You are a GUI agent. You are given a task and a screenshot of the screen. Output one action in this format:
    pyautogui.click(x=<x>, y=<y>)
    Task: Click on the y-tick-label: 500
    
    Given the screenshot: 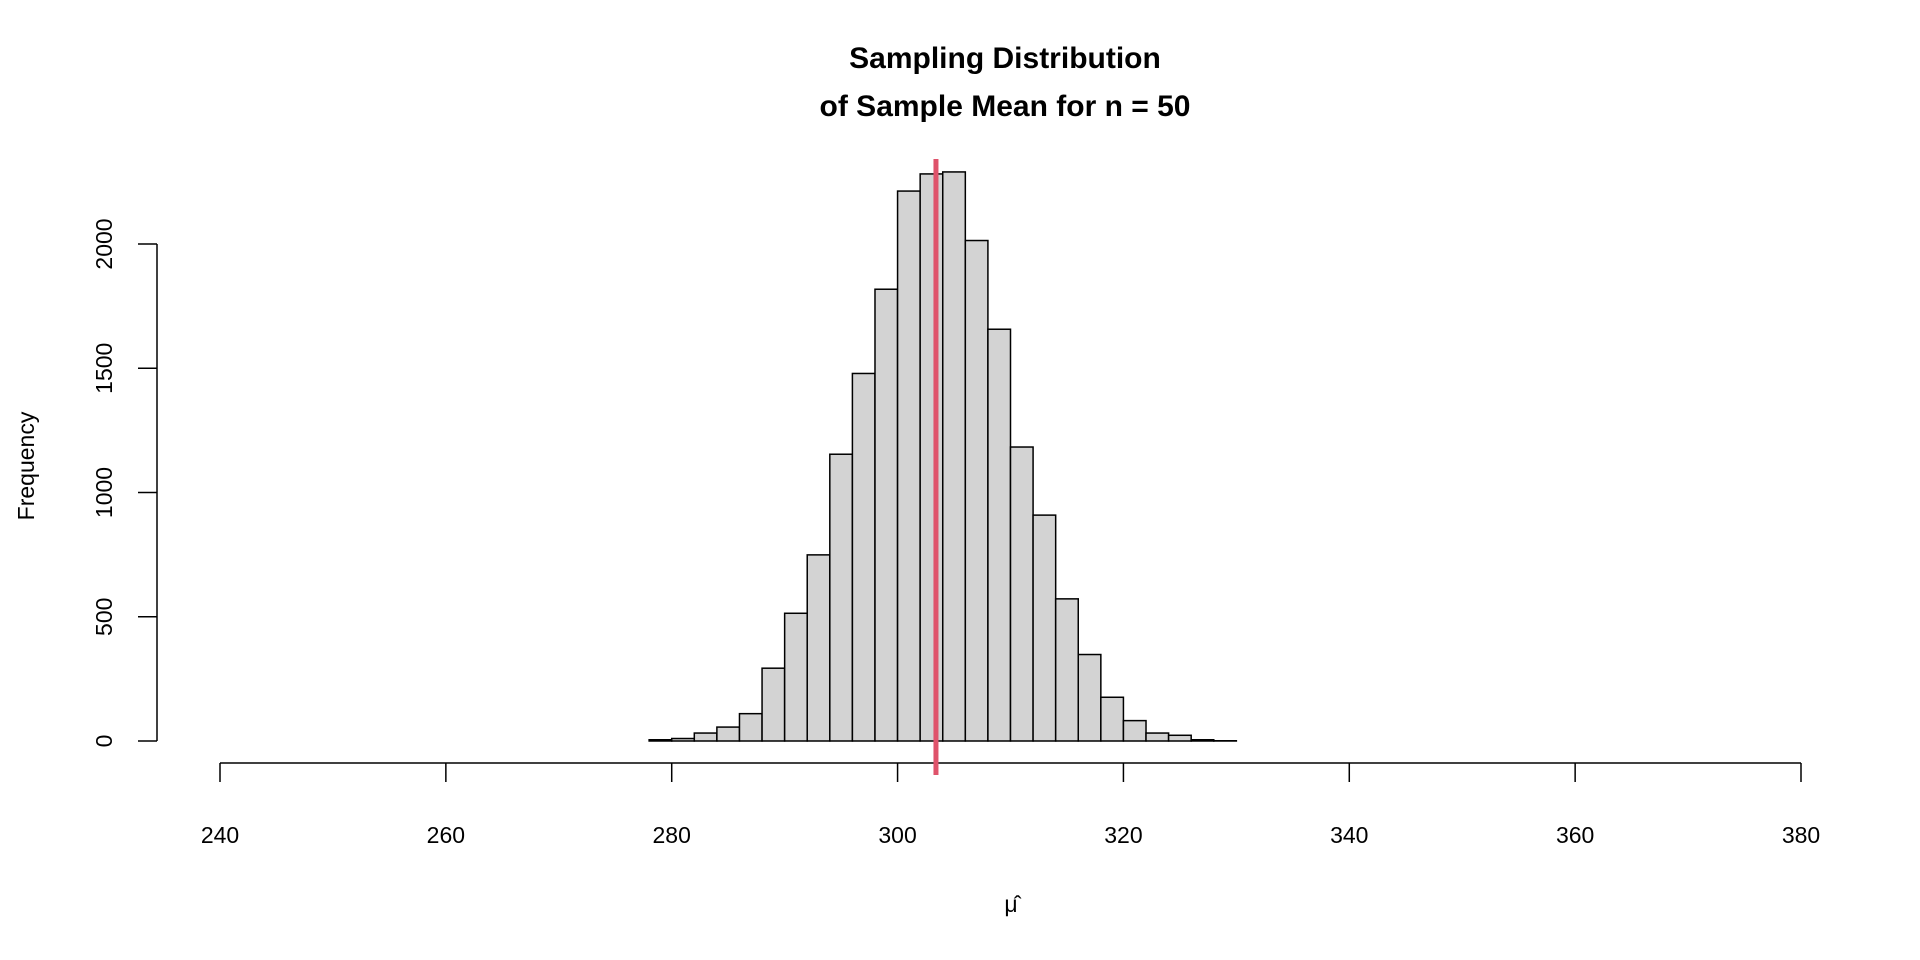 What is the action you would take?
    pyautogui.click(x=104, y=617)
    